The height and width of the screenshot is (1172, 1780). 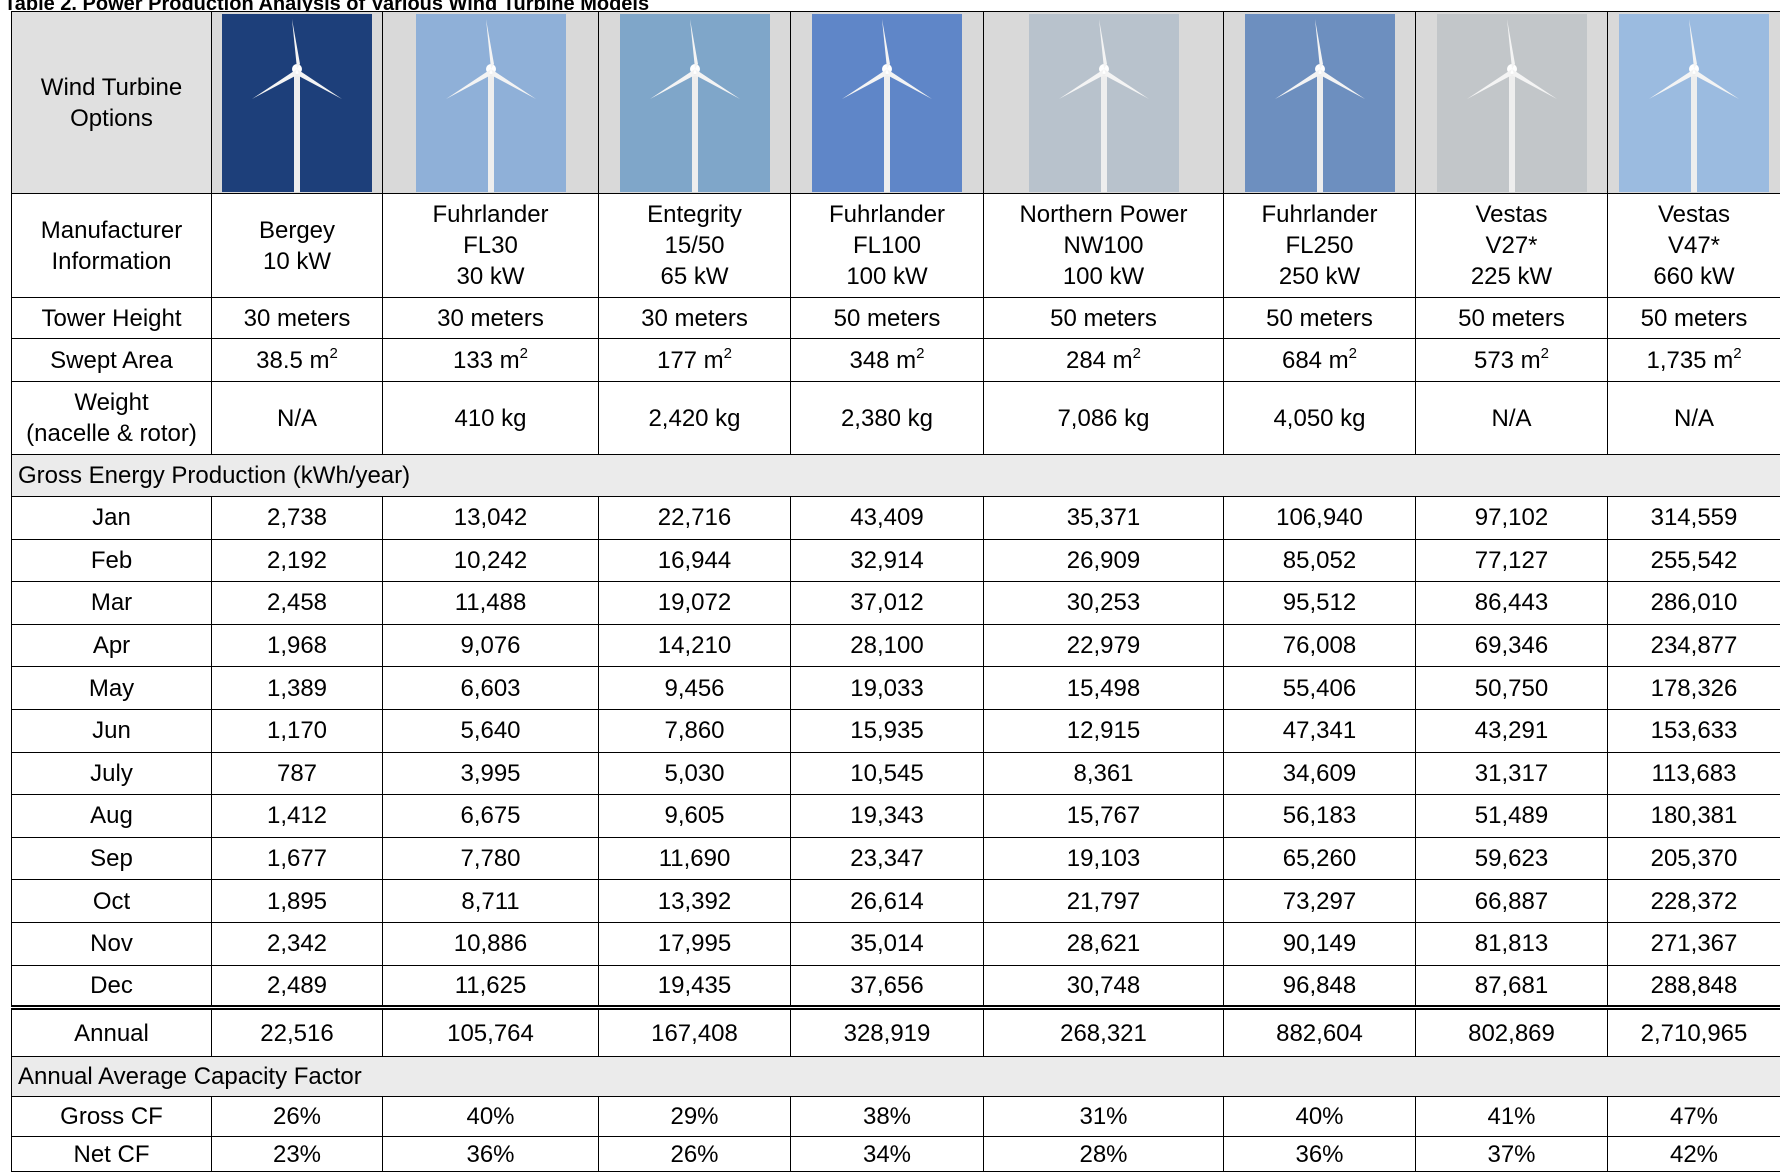 I want to click on data-cell: 15,498, so click(x=1104, y=688).